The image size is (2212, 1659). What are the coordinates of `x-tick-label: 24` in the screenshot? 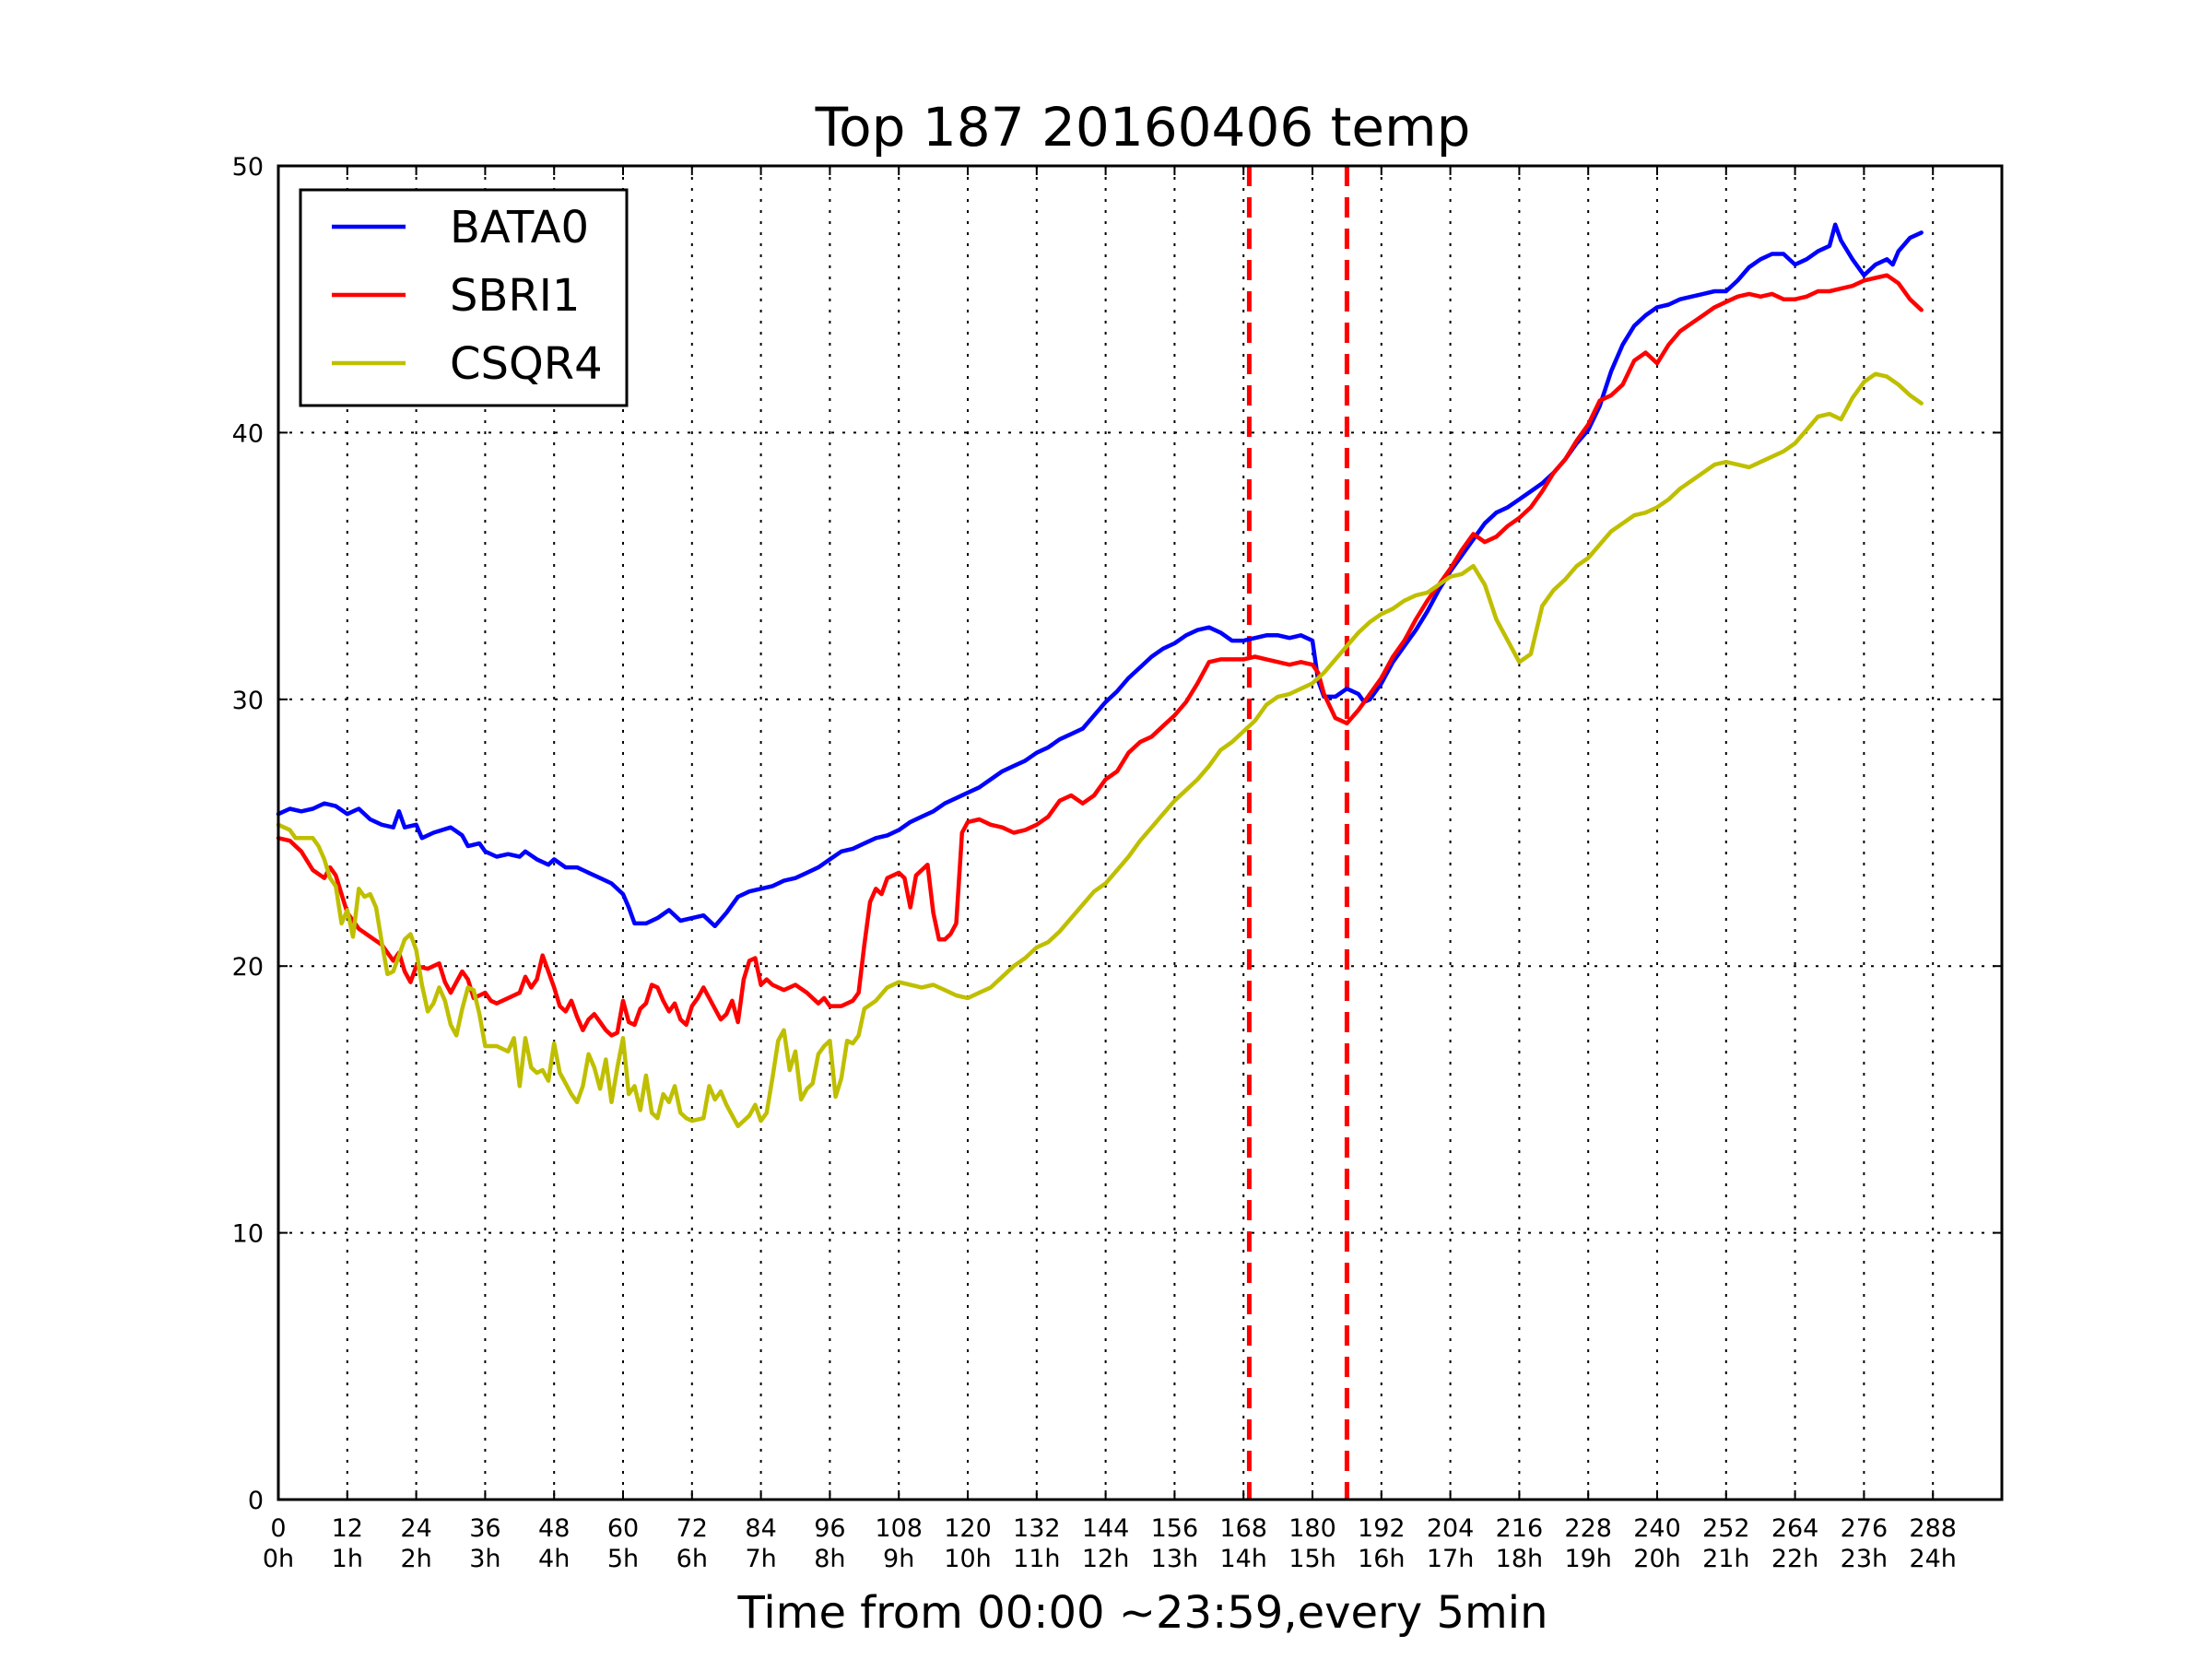 It's located at (415, 1528).